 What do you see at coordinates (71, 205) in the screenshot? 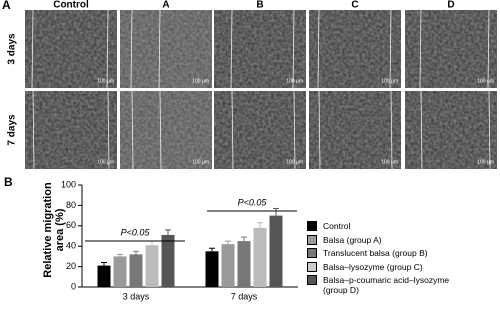
I see `y-tick-label: 80` at bounding box center [71, 205].